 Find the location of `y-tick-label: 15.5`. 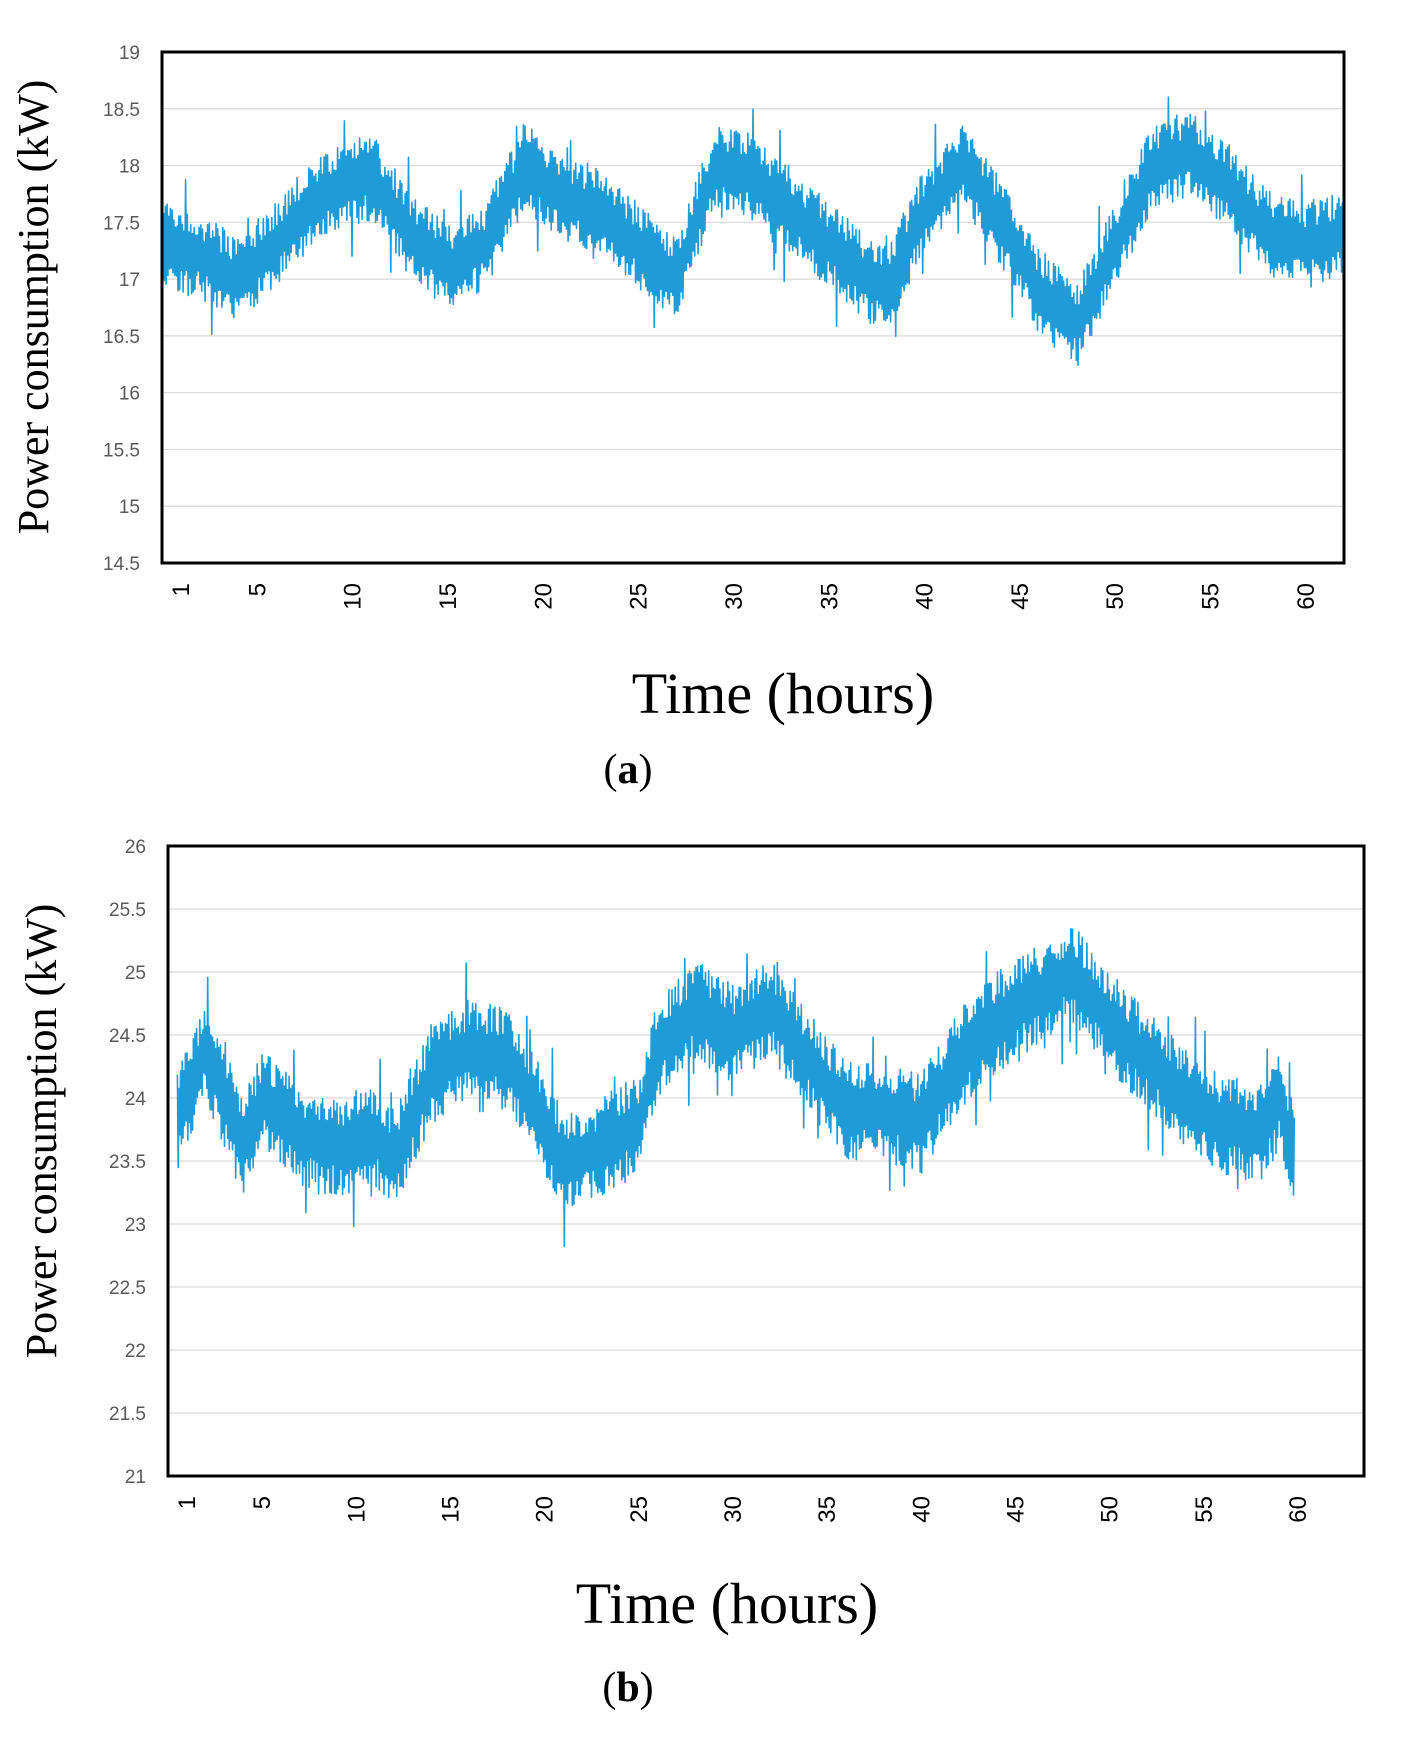

y-tick-label: 15.5 is located at coordinates (121, 450).